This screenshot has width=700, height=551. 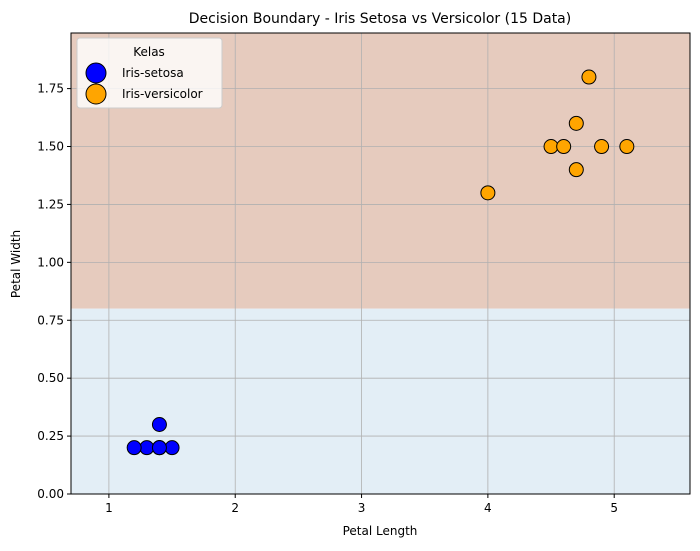 What do you see at coordinates (109, 508) in the screenshot?
I see `x-tick-label: 1` at bounding box center [109, 508].